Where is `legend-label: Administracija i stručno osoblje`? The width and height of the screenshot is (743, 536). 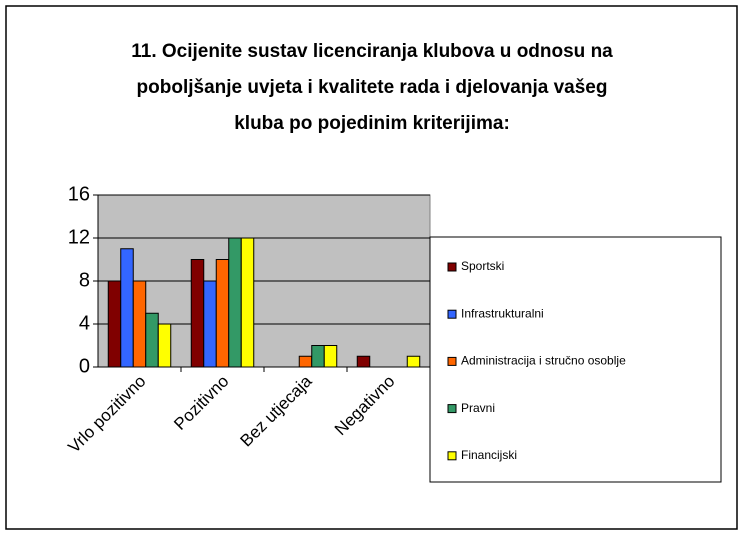 legend-label: Administracija i stručno osoblje is located at coordinates (543, 361).